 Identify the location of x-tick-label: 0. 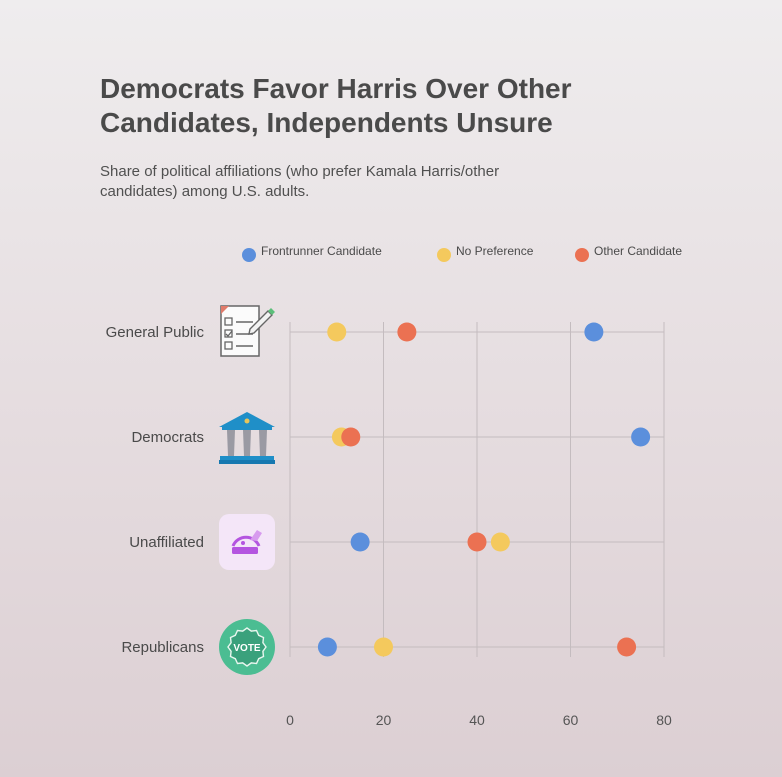
(290, 720).